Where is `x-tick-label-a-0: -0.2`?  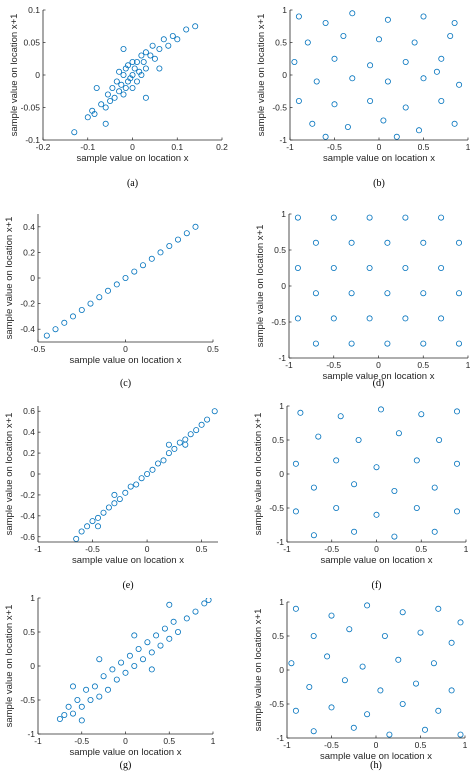
x-tick-label-a-0: -0.2 is located at coordinates (43, 147).